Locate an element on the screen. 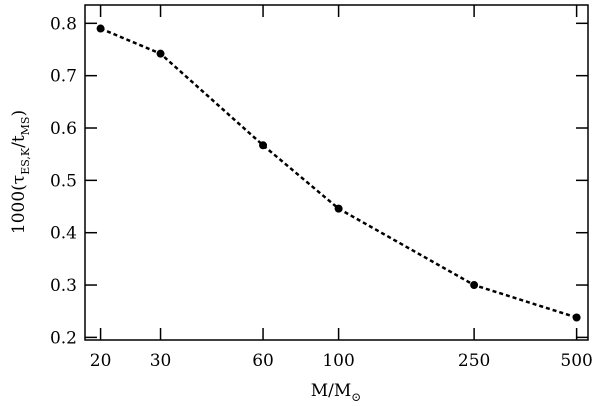 Image resolution: width=600 pixels, height=407 pixels. y-label-part: /t is located at coordinates (19, 141).